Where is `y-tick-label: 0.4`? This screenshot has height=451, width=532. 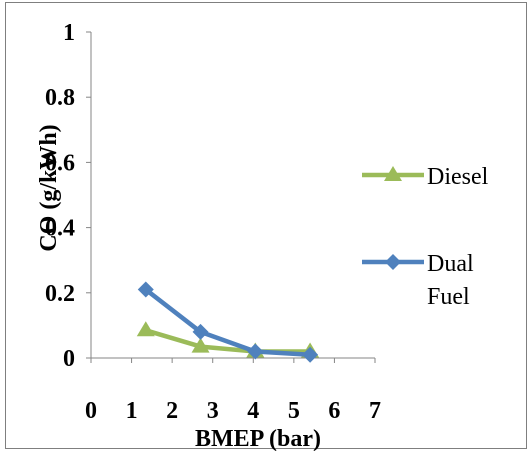
y-tick-label: 0.4 is located at coordinates (60, 229).